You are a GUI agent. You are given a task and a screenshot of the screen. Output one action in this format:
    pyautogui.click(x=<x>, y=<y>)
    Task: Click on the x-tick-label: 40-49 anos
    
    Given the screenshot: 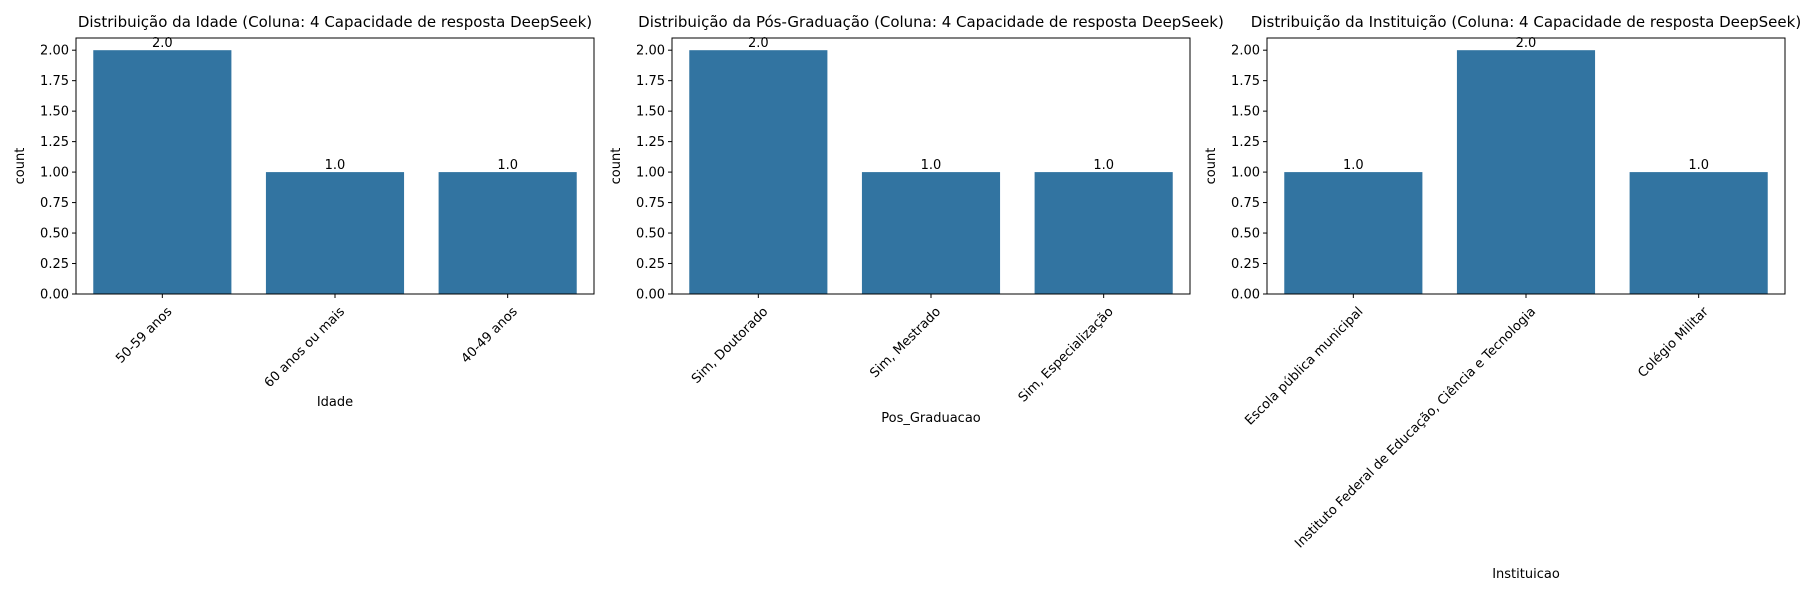 What is the action you would take?
    pyautogui.click(x=490, y=335)
    